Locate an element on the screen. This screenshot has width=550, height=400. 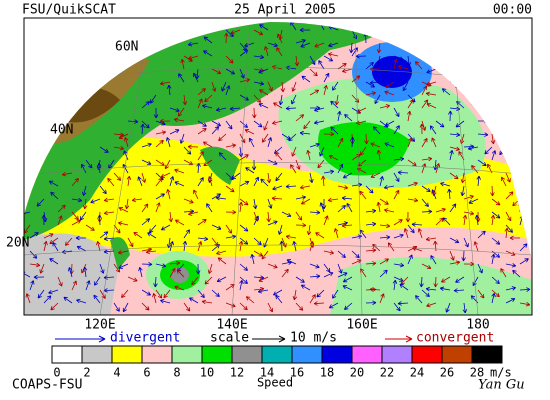
colorbar-tick-label: 22 is located at coordinates (387, 373).